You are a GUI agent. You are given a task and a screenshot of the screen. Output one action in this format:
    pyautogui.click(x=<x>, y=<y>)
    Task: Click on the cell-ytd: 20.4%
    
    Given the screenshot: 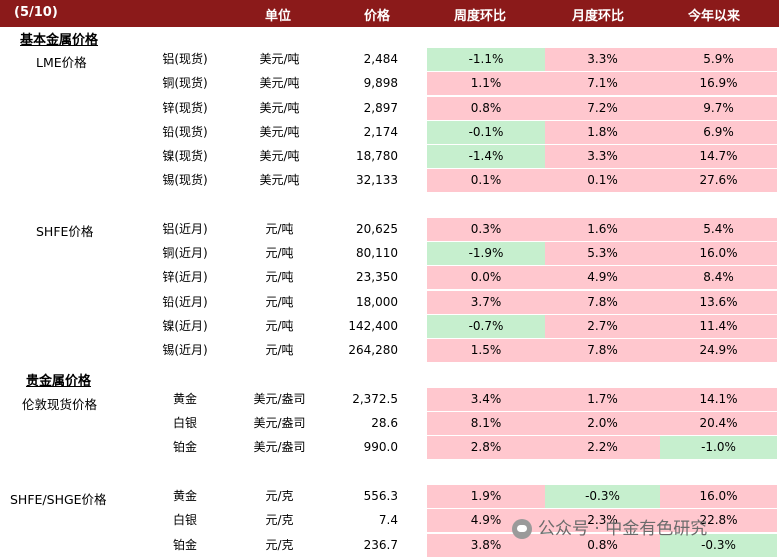 What is the action you would take?
    pyautogui.click(x=718, y=423)
    